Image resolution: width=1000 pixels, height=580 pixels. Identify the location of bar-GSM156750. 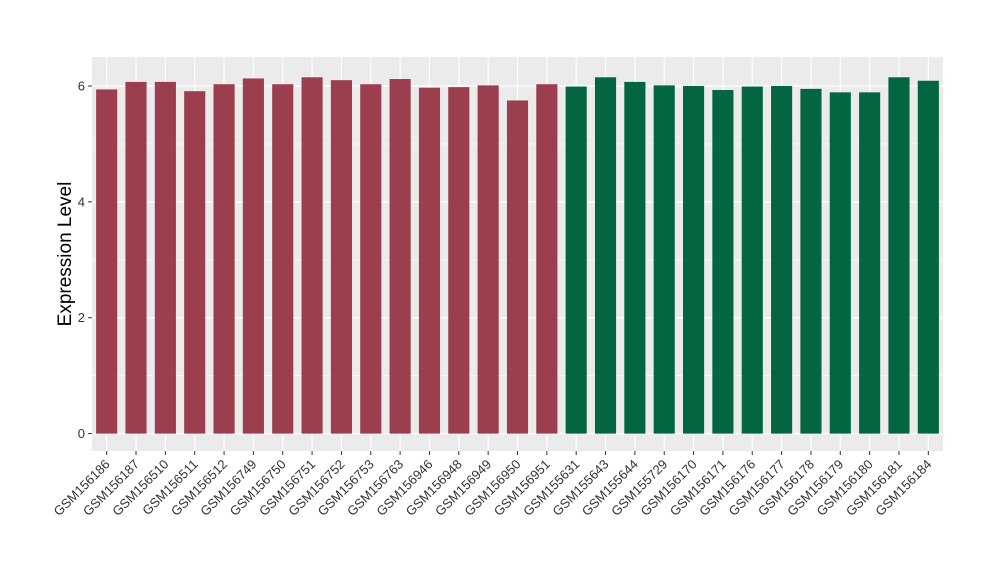
(283, 259).